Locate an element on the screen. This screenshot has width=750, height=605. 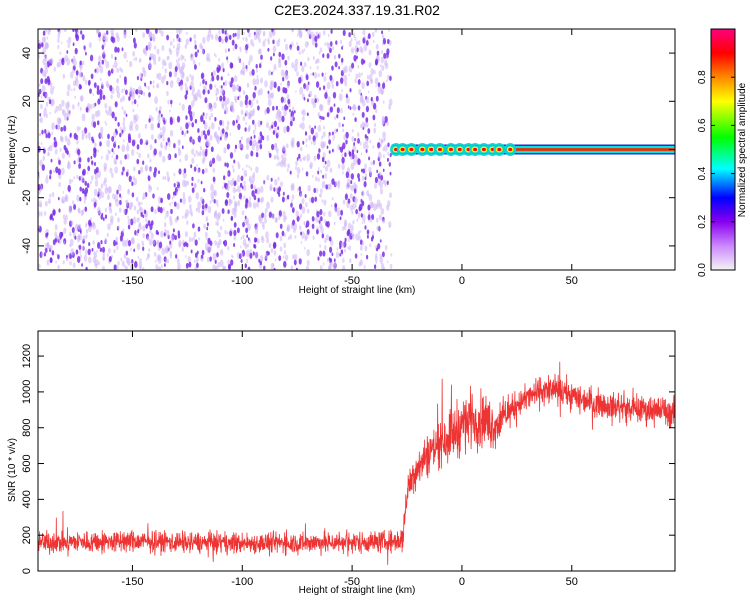
x-tick-label: -100 is located at coordinates (242, 582).